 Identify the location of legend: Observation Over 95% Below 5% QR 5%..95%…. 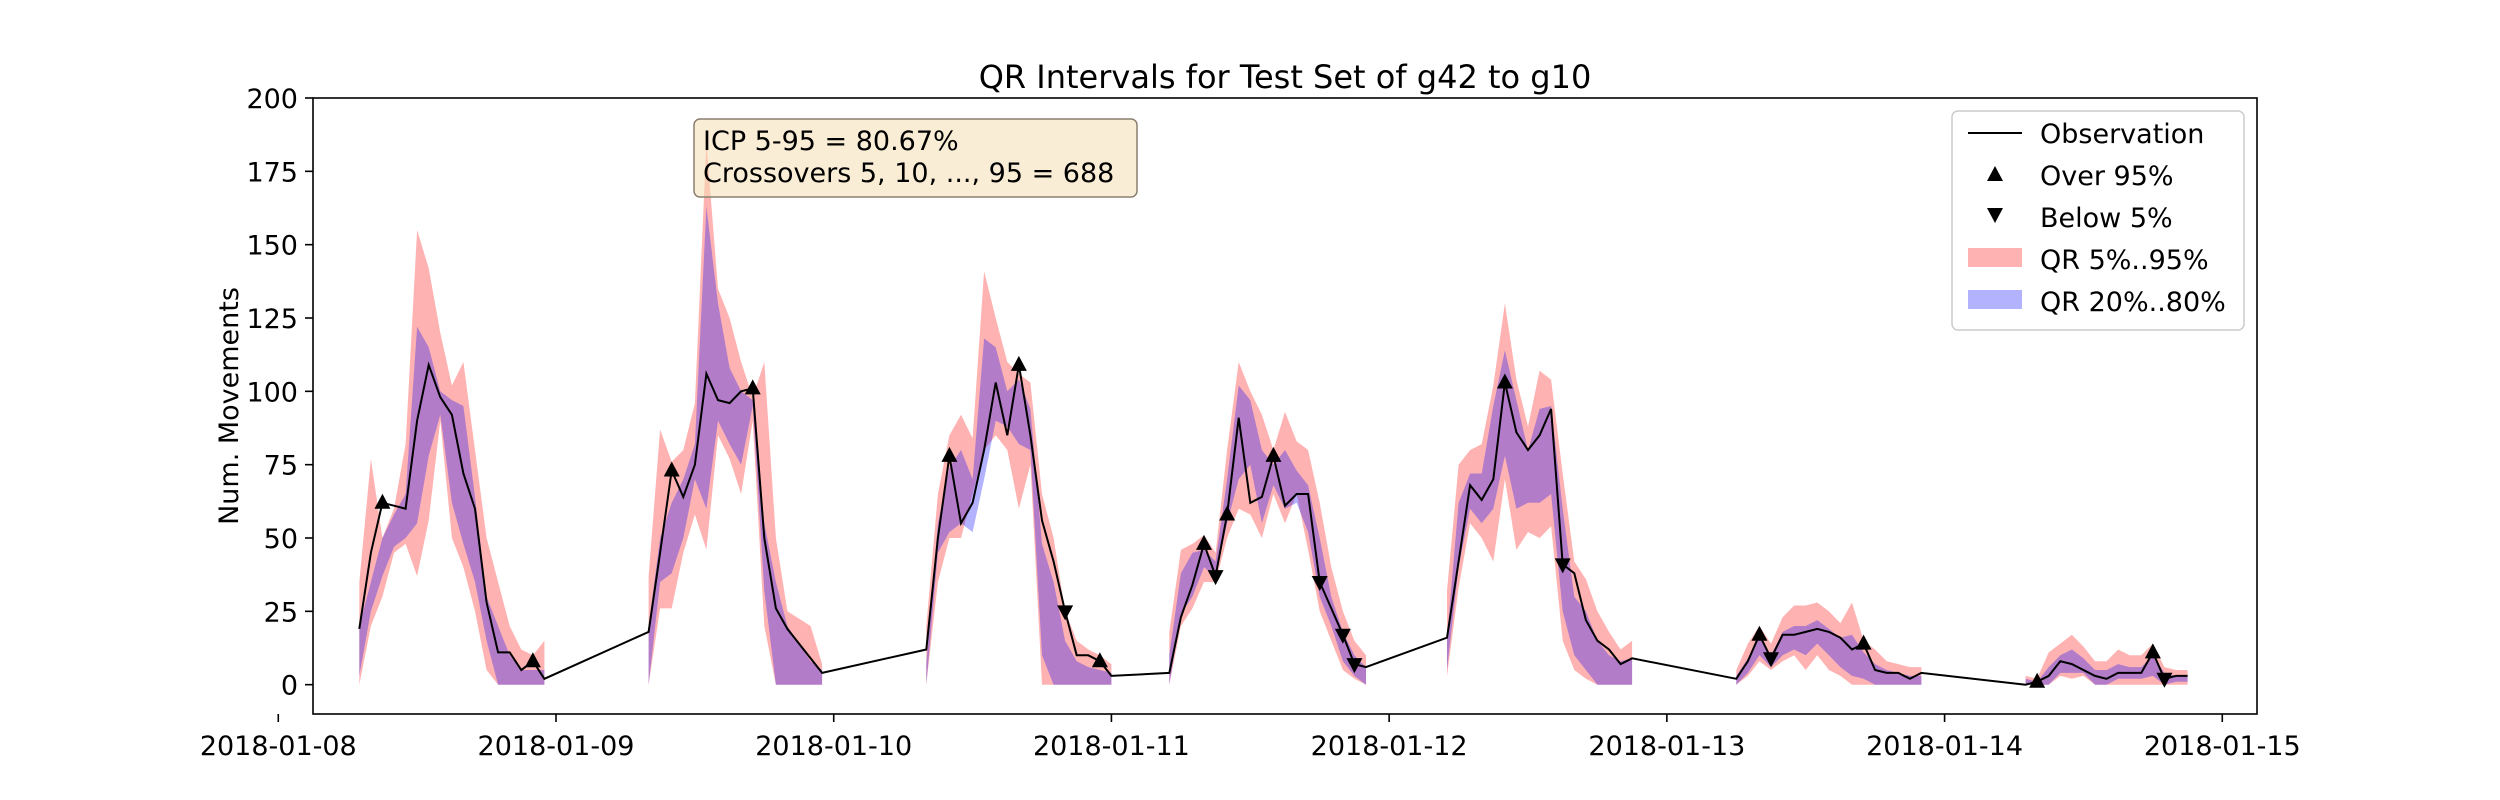
(2098, 220).